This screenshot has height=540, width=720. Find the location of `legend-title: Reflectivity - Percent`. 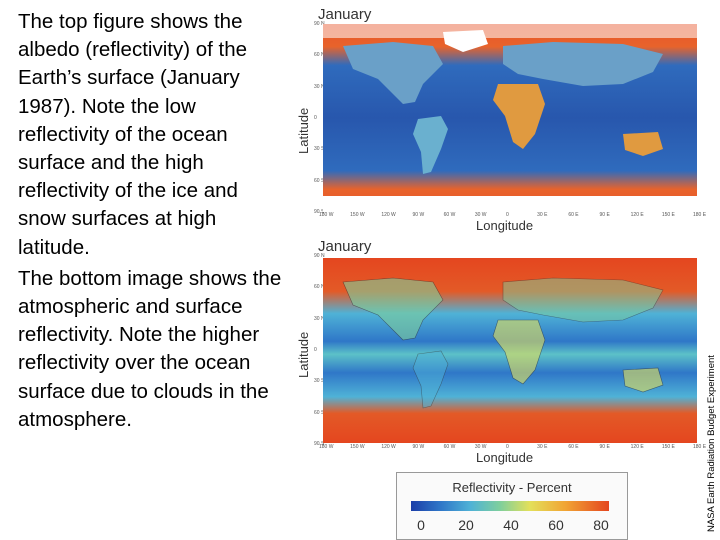

legend-title: Reflectivity - Percent is located at coordinates (512, 487).